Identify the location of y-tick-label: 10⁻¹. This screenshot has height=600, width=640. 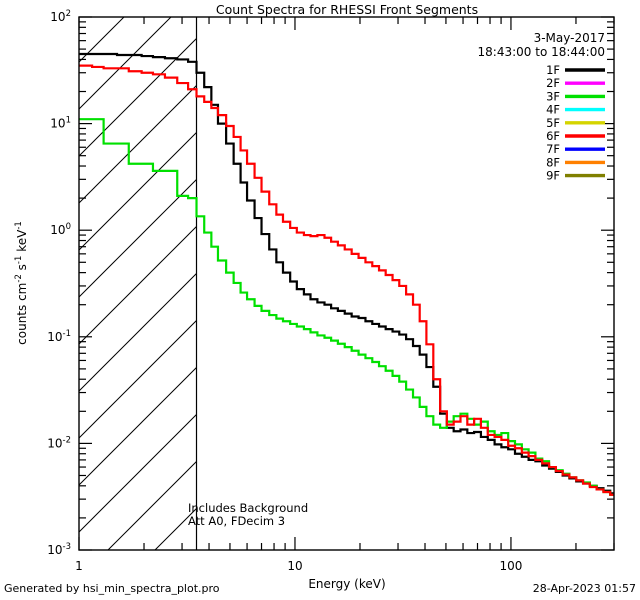
(59, 336).